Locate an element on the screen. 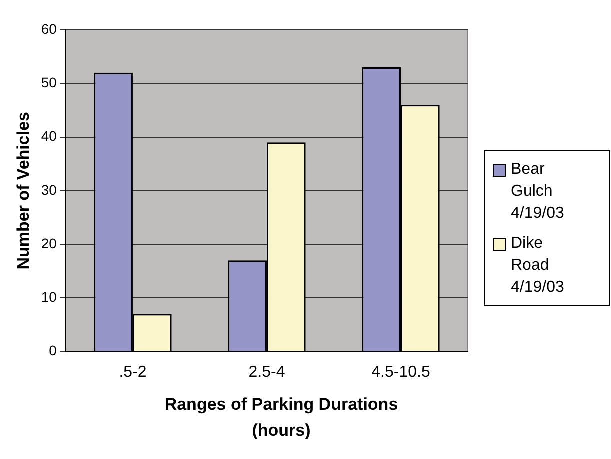 The image size is (611, 459). y-tick-label: 50 is located at coordinates (49, 82).